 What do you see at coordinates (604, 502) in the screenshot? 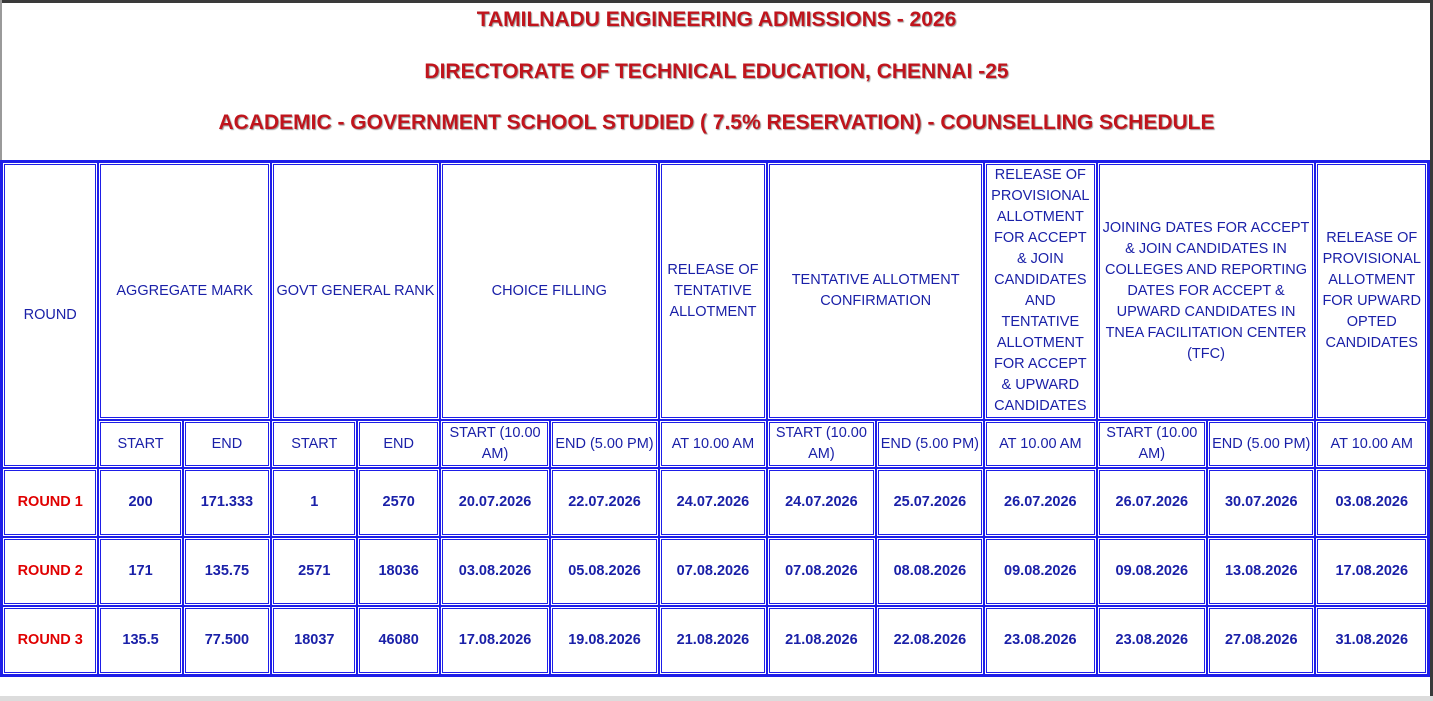
I see `choice-end-cell: 22.07.2026` at bounding box center [604, 502].